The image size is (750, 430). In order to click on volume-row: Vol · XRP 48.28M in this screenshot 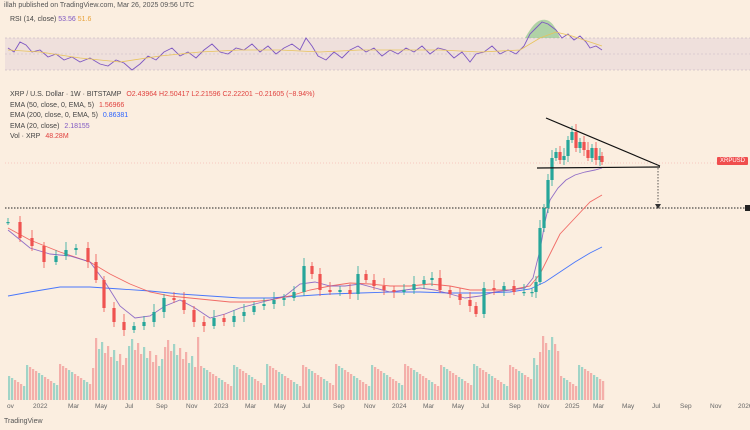, I will do `click(164, 137)`.